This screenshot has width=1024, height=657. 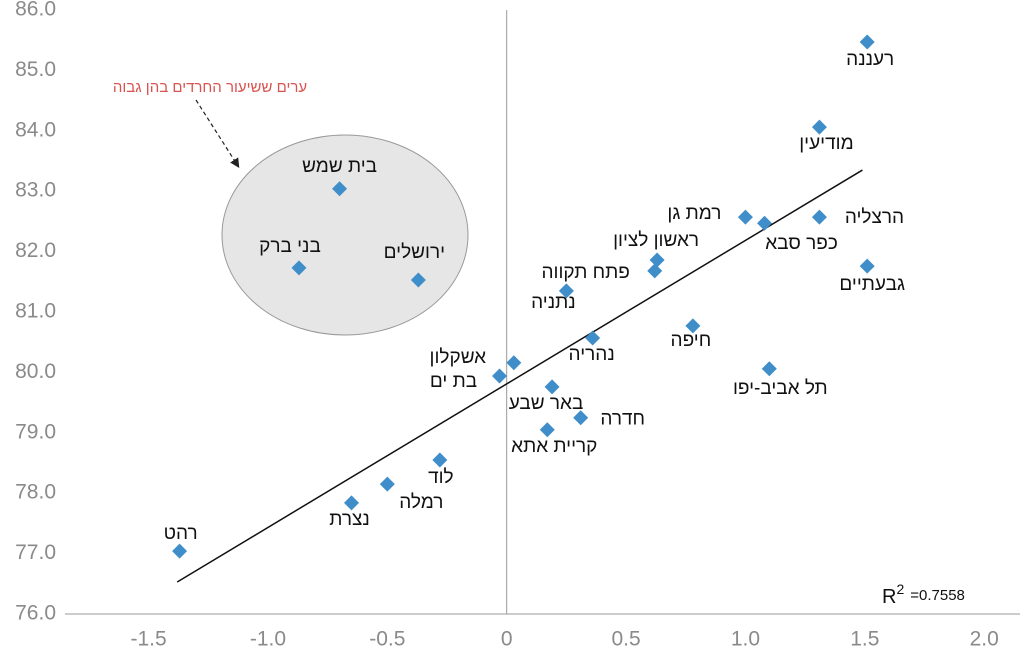 What do you see at coordinates (210, 87) in the screenshot?
I see `annotation: ערים ששיעור החרדים בהן גבוה` at bounding box center [210, 87].